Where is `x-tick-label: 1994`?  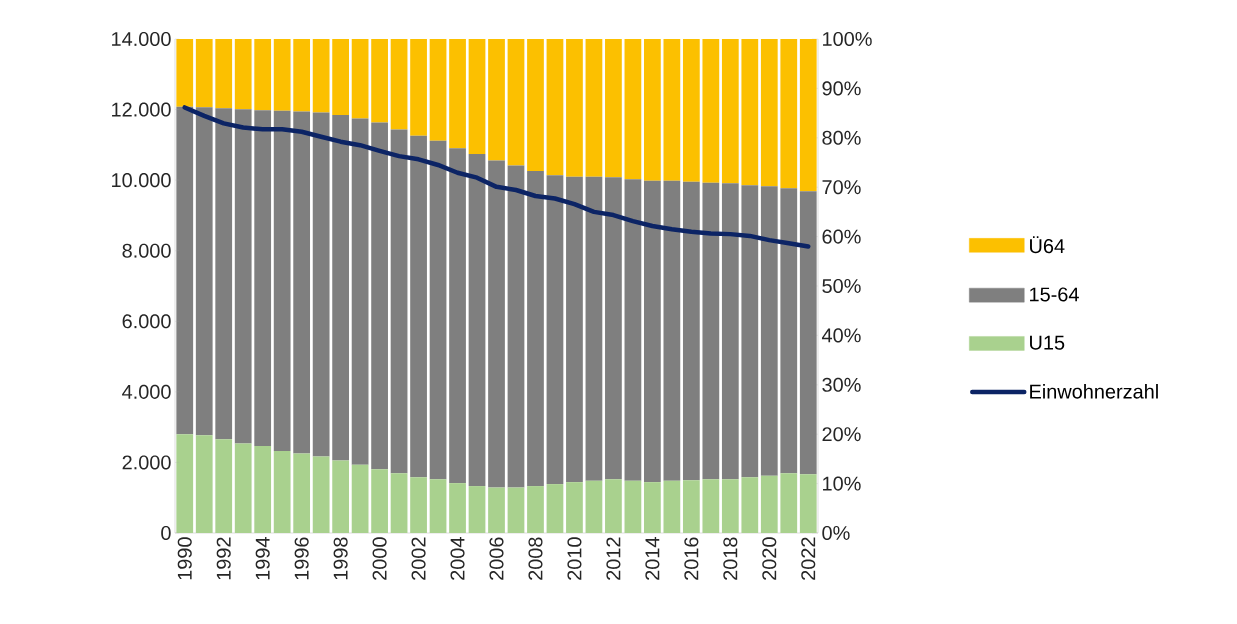 x-tick-label: 1994 is located at coordinates (262, 558).